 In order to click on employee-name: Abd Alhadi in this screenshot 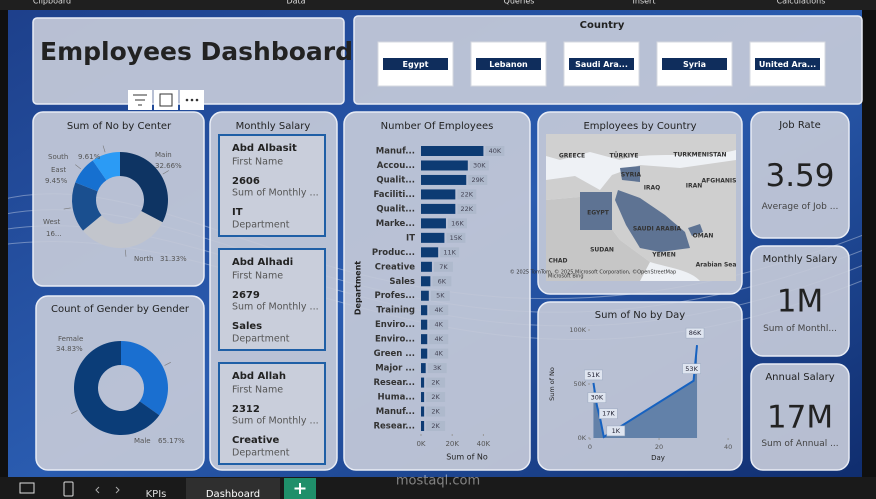, I will do `click(262, 262)`.